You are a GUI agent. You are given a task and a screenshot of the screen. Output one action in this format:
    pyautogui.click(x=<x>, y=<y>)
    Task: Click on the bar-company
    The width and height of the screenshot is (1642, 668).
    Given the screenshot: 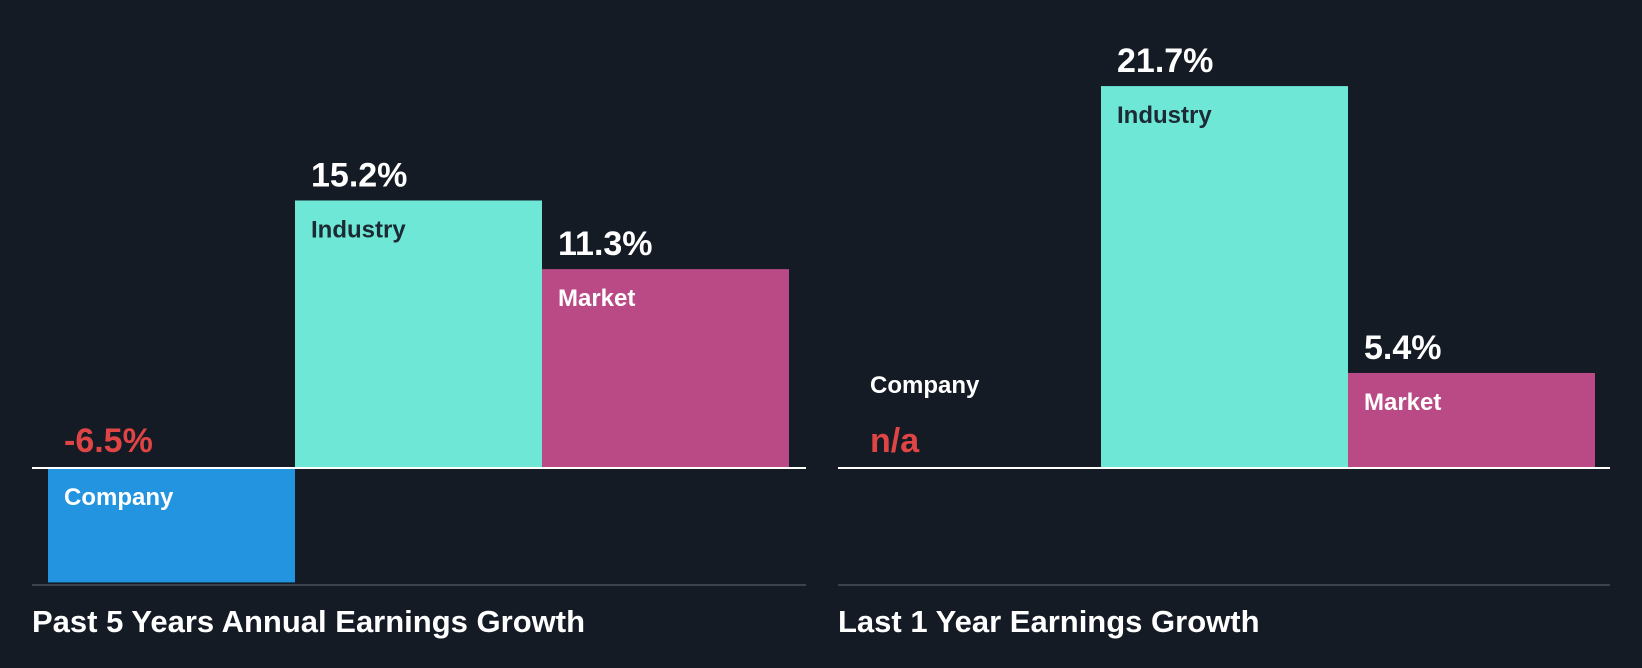 What is the action you would take?
    pyautogui.click(x=171, y=525)
    